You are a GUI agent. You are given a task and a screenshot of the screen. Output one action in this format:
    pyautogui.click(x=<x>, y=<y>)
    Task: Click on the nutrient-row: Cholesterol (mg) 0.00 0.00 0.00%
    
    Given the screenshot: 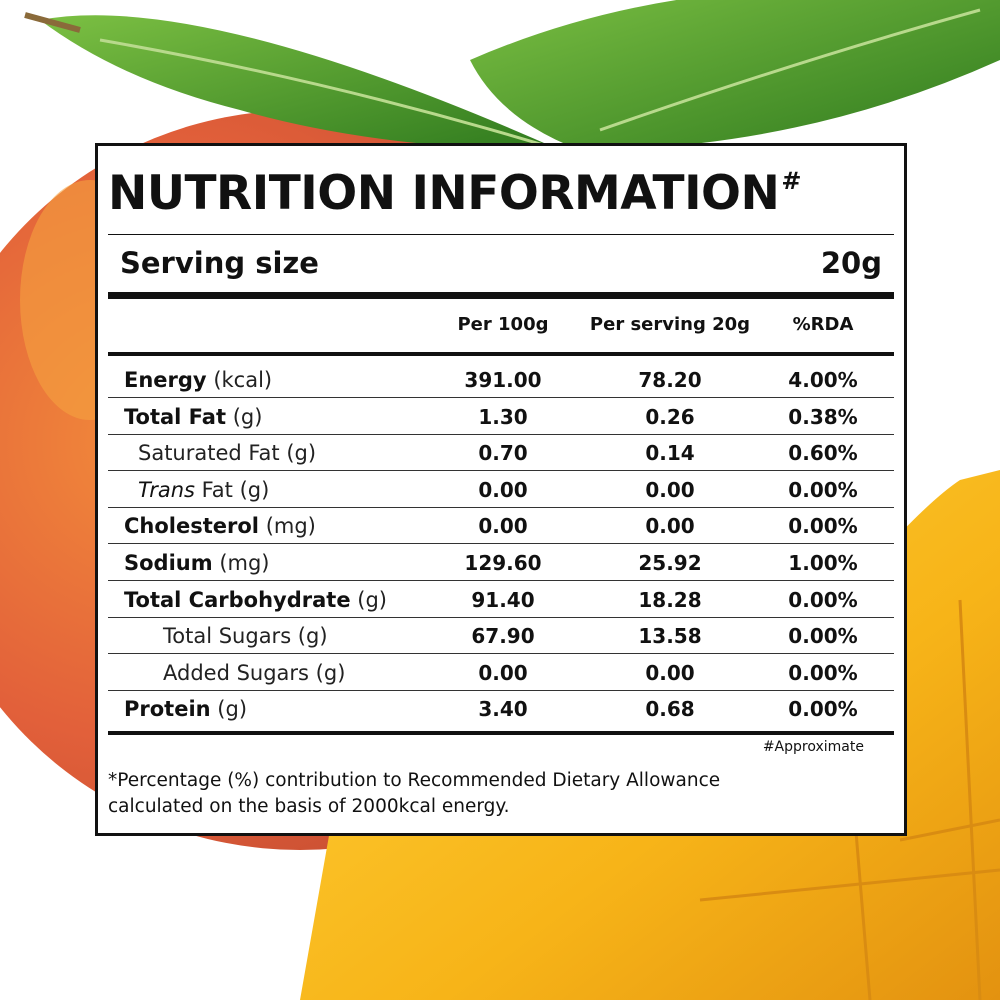 What is the action you would take?
    pyautogui.click(x=501, y=526)
    